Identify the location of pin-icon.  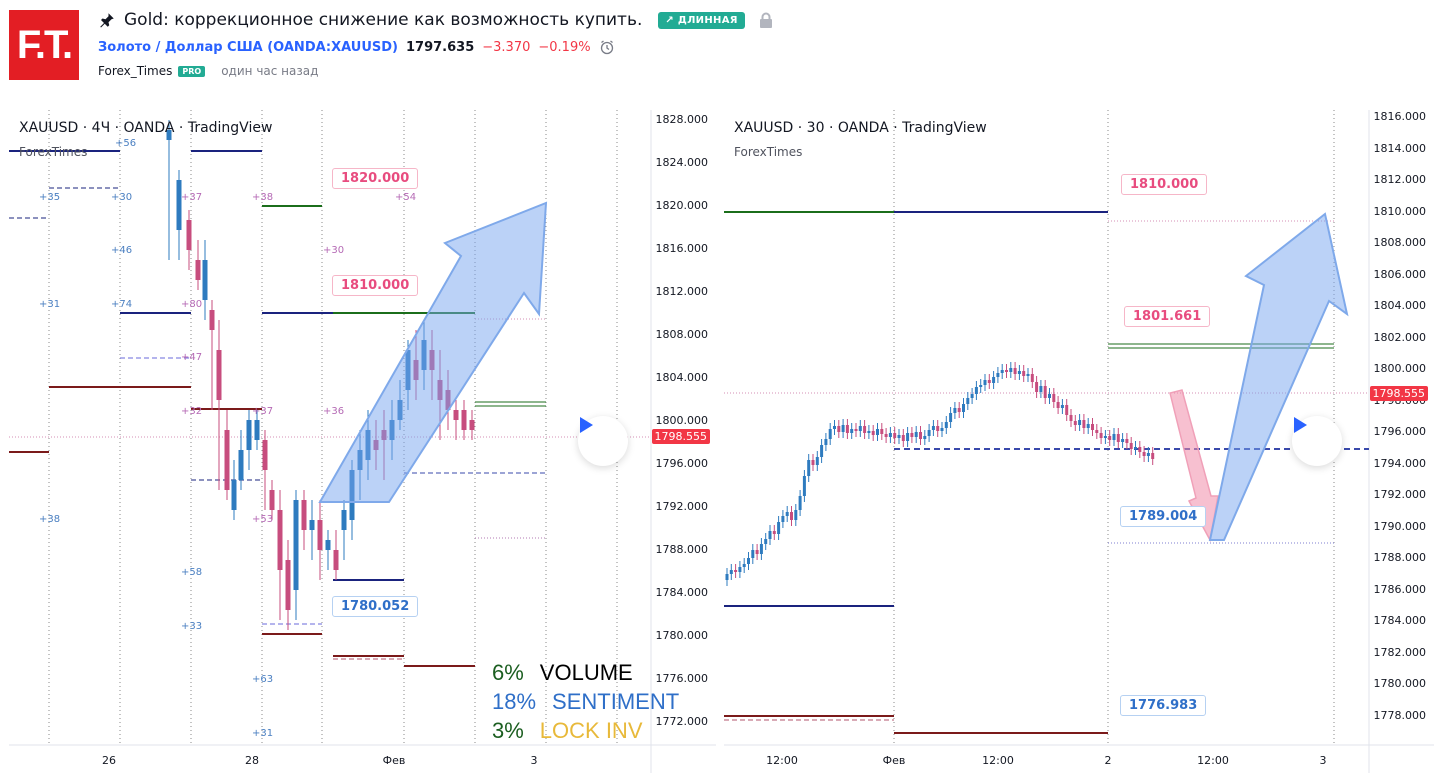
(107, 20).